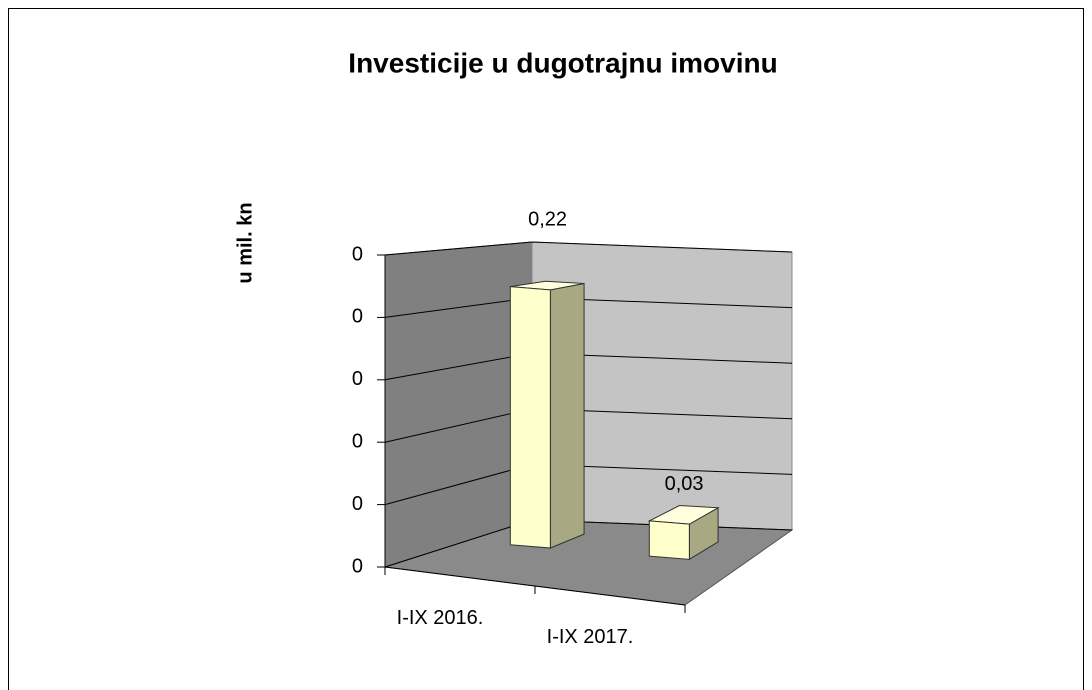 This screenshot has width=1092, height=690. Describe the element at coordinates (684, 484) in the screenshot. I see `value-label: 0,03` at that location.